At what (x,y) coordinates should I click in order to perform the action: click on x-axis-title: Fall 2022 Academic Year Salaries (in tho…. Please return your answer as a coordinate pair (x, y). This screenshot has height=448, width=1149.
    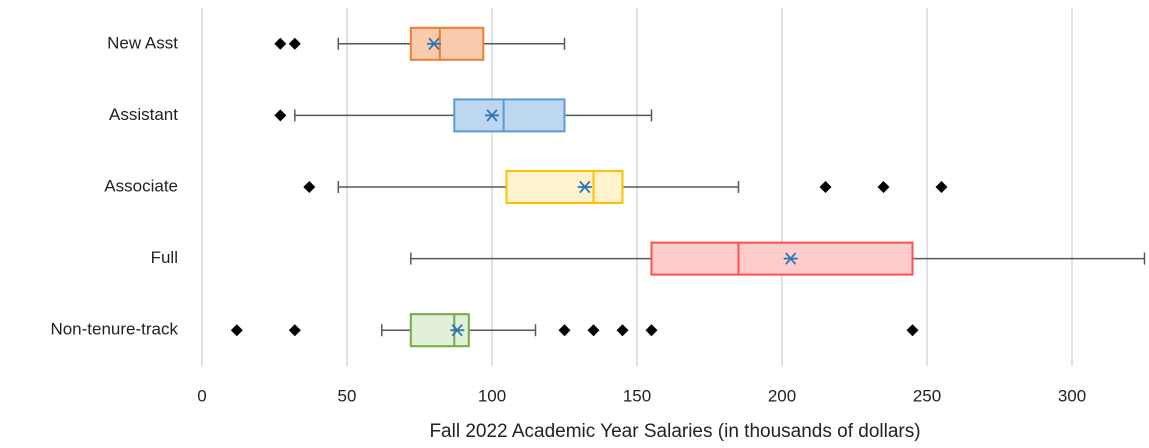
    Looking at the image, I should click on (674, 431).